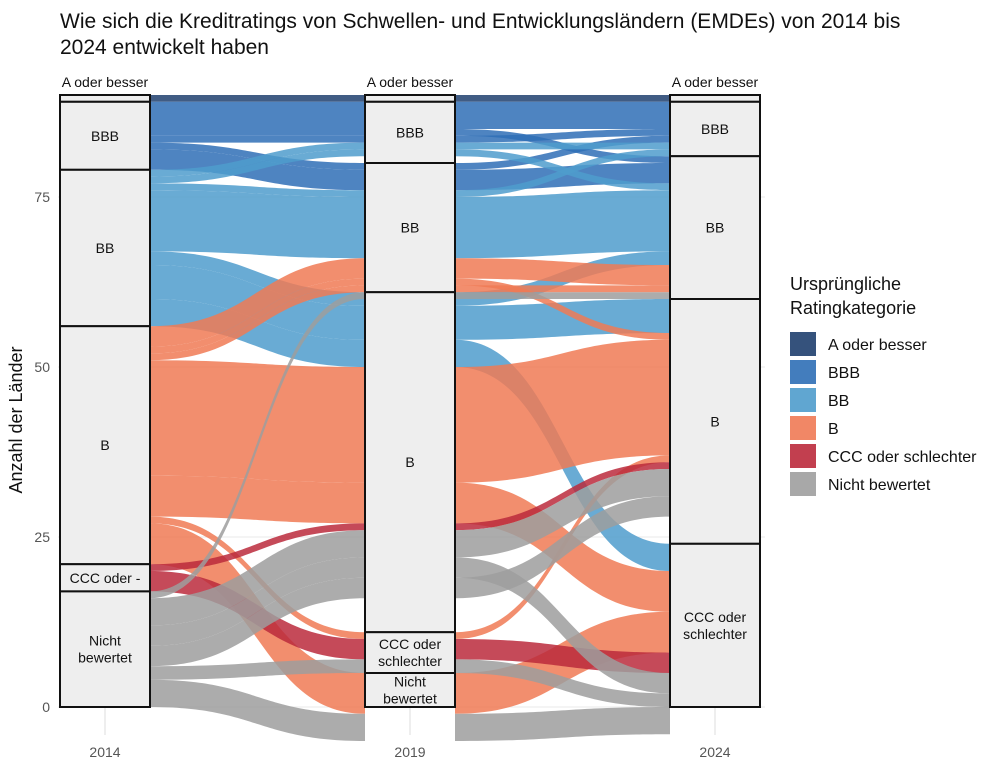 This screenshot has width=1000, height=771. What do you see at coordinates (803, 372) in the screenshot?
I see `legend-swatch-bbb` at bounding box center [803, 372].